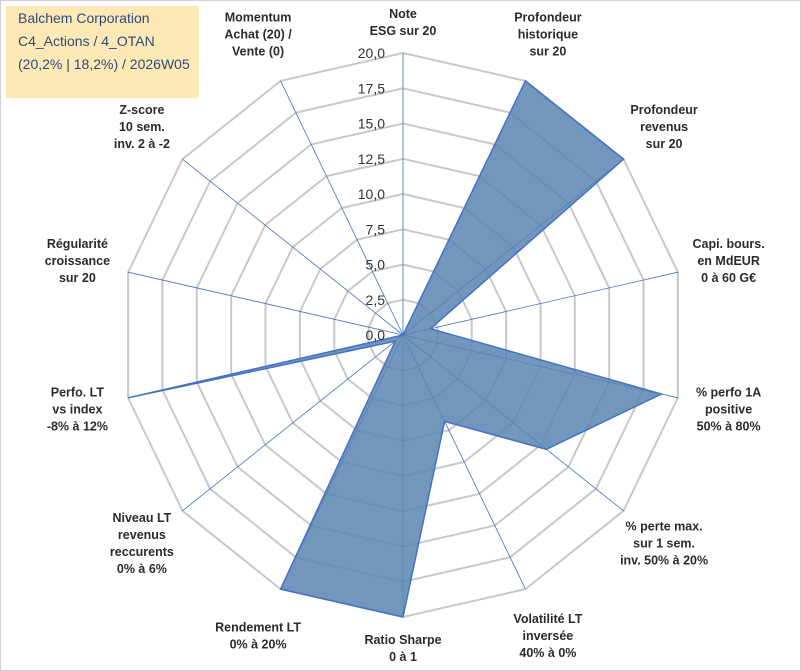 Image resolution: width=801 pixels, height=671 pixels. Describe the element at coordinates (402, 648) in the screenshot. I see `axis-label: Ratio Sharpe 0 à 1` at that location.